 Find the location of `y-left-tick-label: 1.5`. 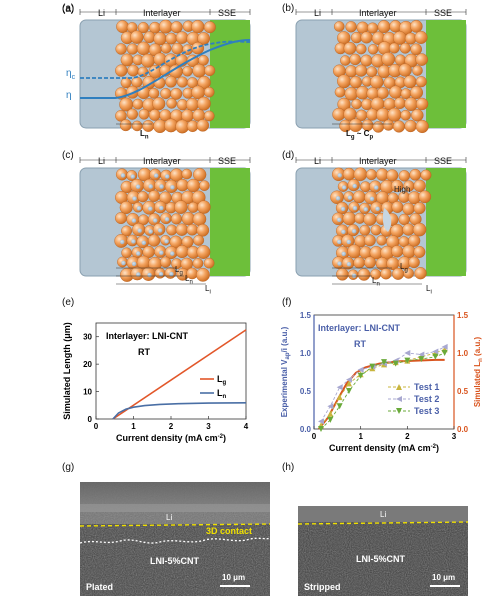

y-left-tick-label: 1.5 is located at coordinates (306, 315).